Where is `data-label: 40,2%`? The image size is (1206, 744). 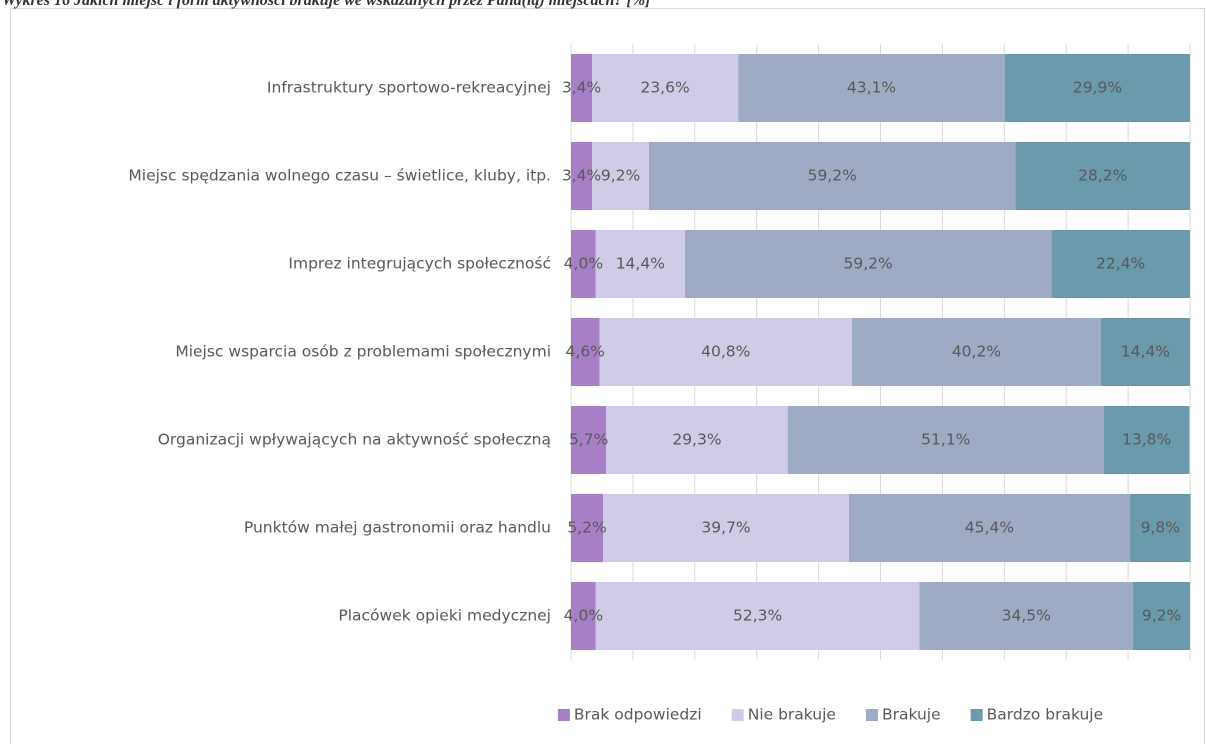
data-label: 40,2% is located at coordinates (976, 352).